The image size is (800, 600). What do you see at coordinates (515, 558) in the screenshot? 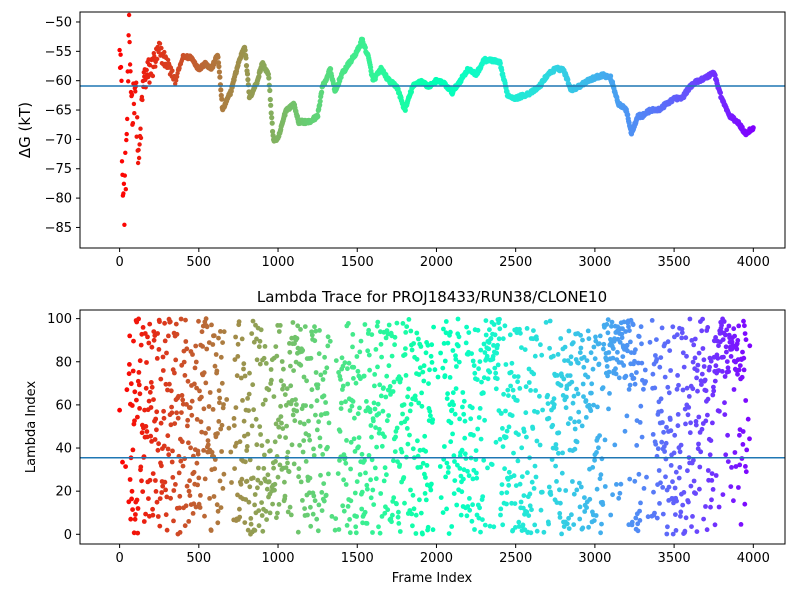
I see `x-tick-label: 2500` at bounding box center [515, 558].